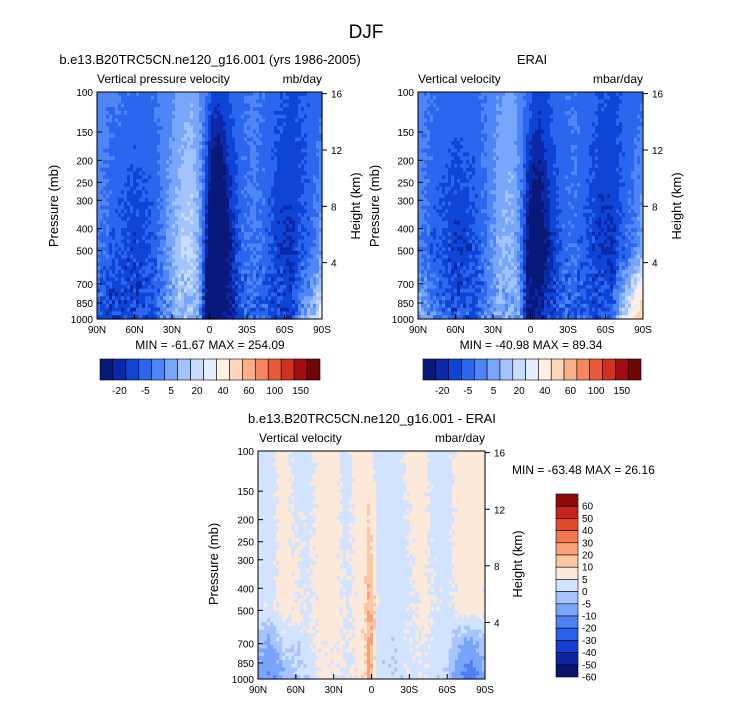 The width and height of the screenshot is (733, 703). Describe the element at coordinates (532, 59) in the screenshot. I see `panel-erai-title: ERAI` at that location.